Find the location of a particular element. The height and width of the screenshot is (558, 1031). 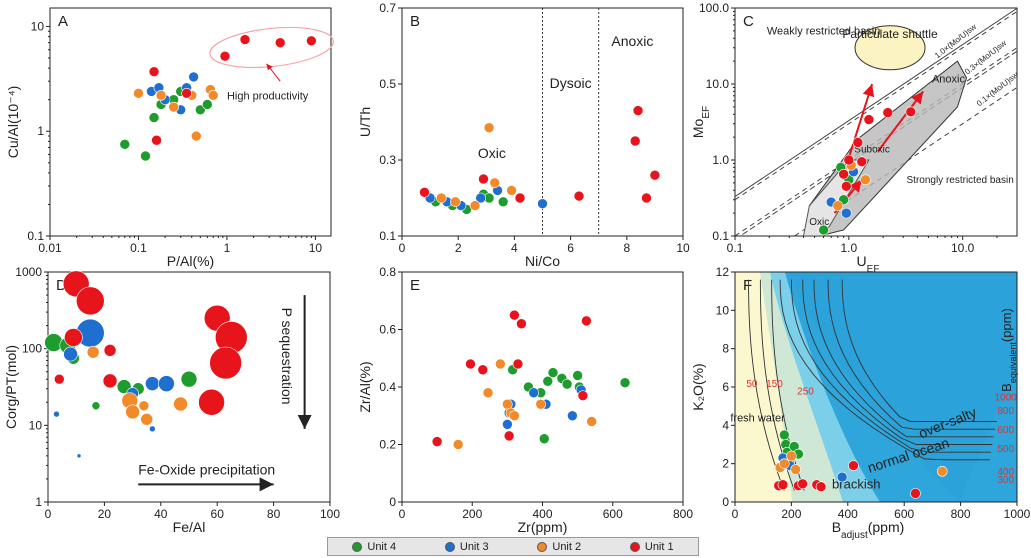

region-label: Anoxic is located at coordinates (949, 79).